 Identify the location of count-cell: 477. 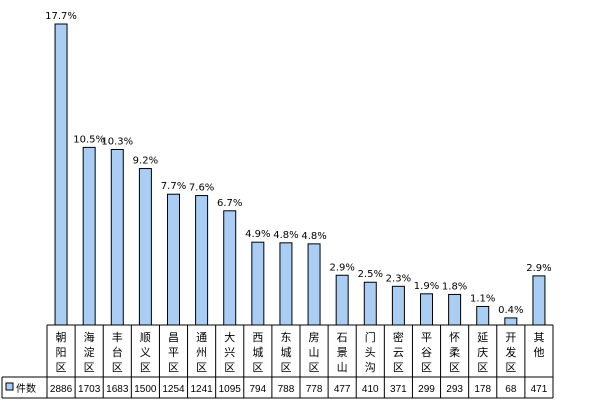
(342, 389).